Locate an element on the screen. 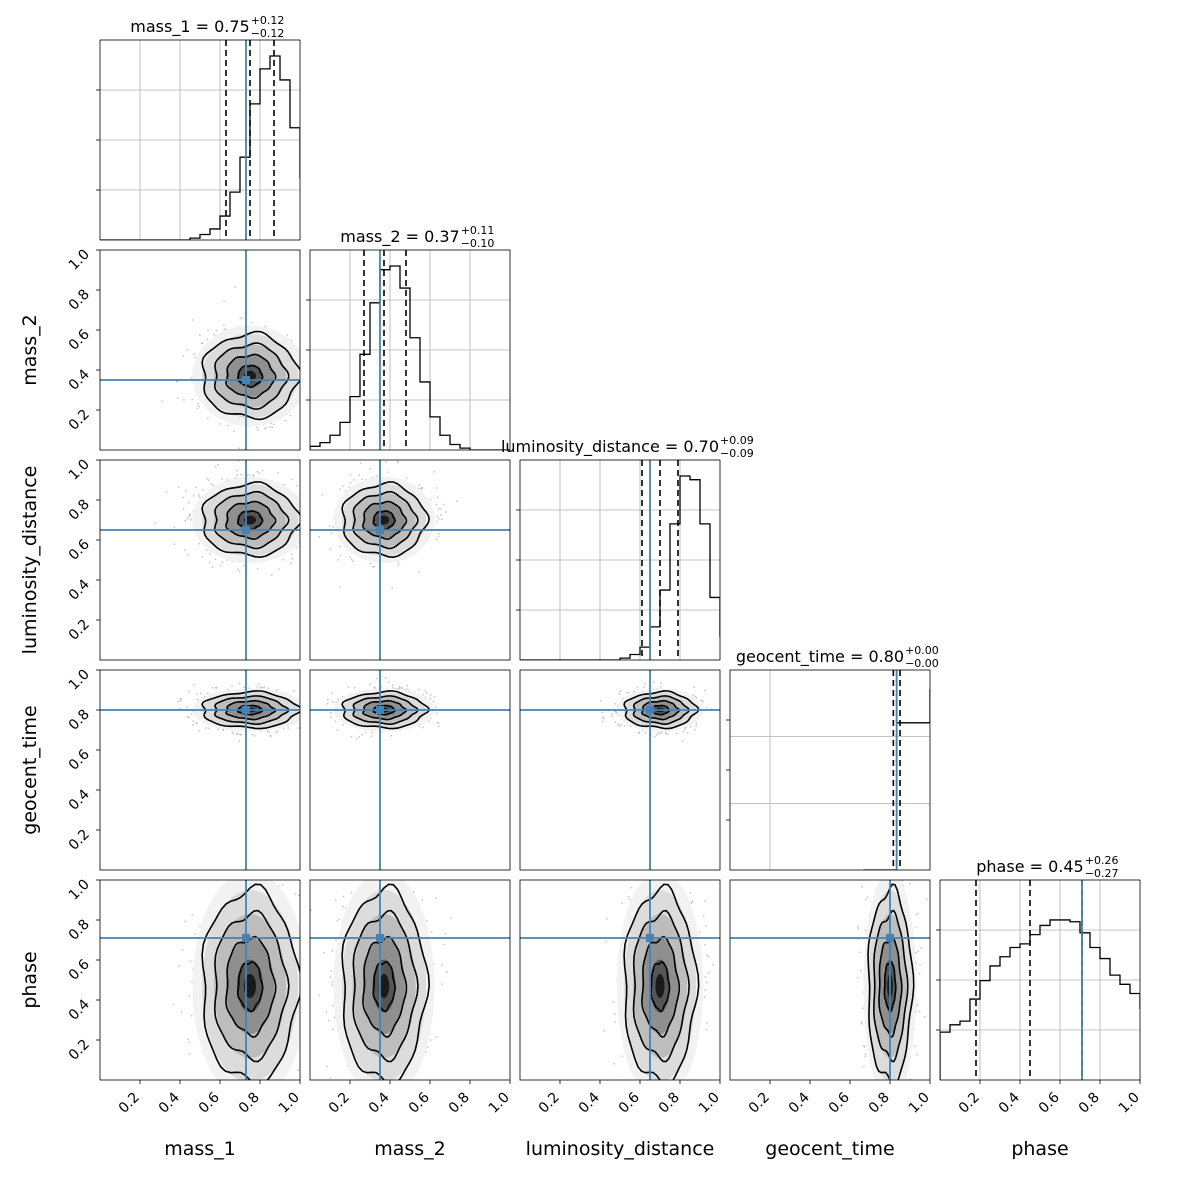  title-minus: −0.09 is located at coordinates (737, 453).